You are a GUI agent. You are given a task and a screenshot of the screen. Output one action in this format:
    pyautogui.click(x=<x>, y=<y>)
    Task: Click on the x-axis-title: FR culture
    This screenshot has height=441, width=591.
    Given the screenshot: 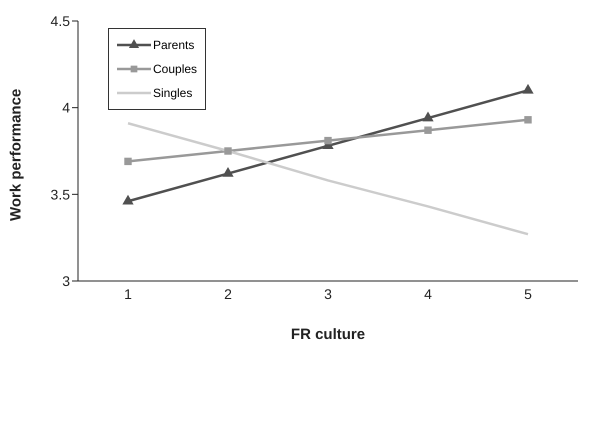 What is the action you would take?
    pyautogui.click(x=328, y=334)
    